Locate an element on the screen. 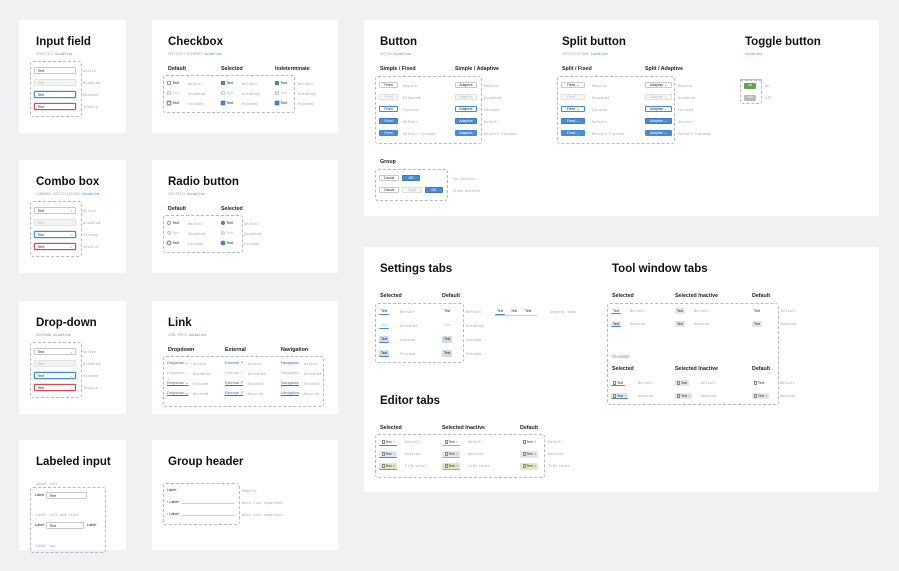 This screenshot has width=899, height=571. radio-selected: Text is located at coordinates (227, 223).